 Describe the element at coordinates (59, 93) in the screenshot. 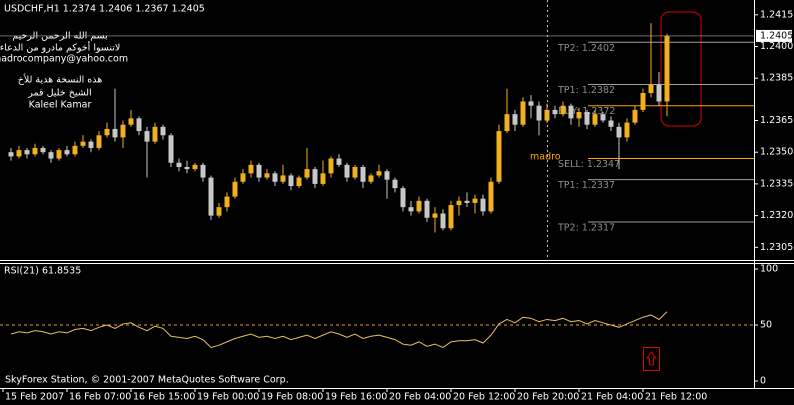

I see `annotation: الشيخ خليل قمر` at that location.